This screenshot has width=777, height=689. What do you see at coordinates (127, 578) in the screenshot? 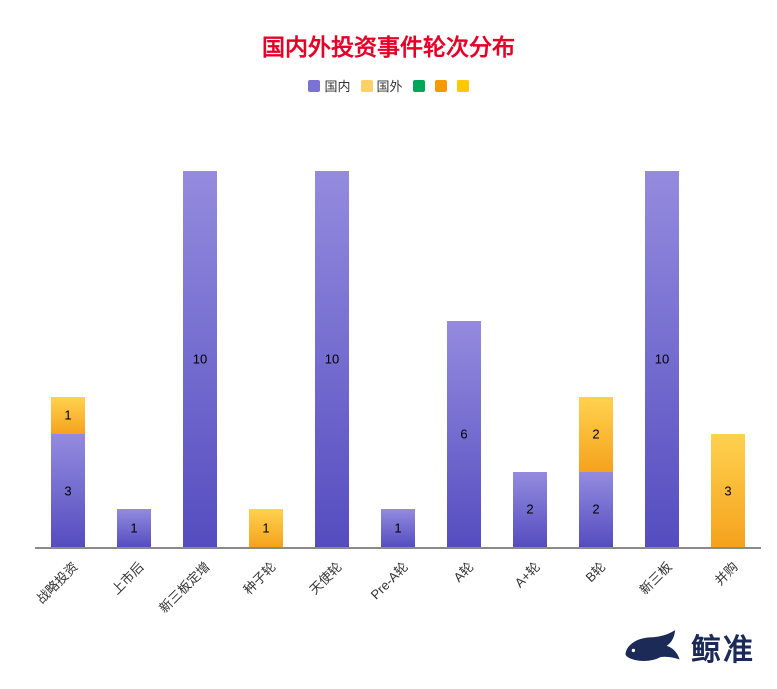
I see `x-axis-label: 上市后` at bounding box center [127, 578].